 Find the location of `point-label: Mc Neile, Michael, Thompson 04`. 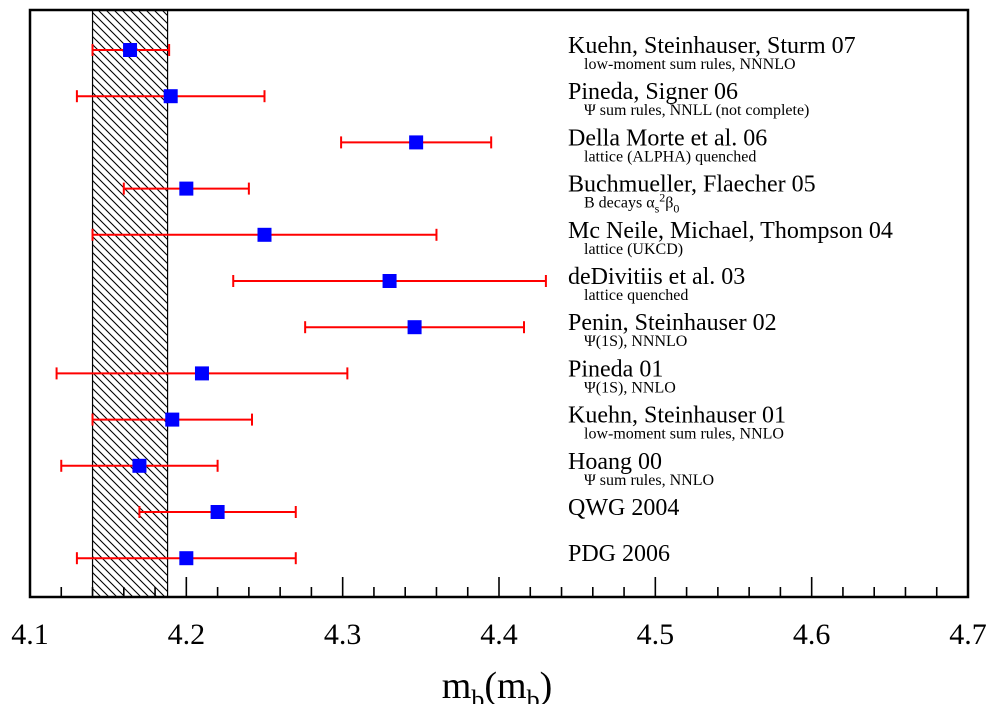

point-label: Mc Neile, Michael, Thompson 04 is located at coordinates (730, 231).